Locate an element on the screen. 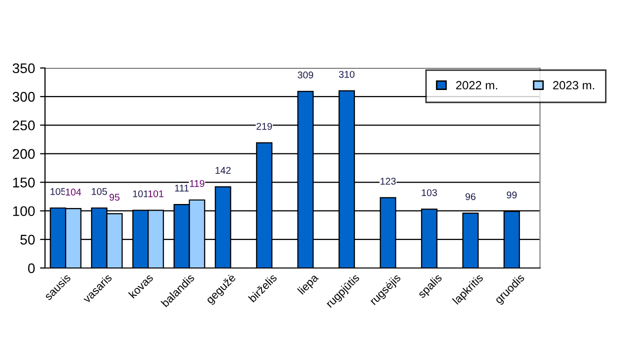 This screenshot has height=338, width=621. data-label: 99 is located at coordinates (511, 195).